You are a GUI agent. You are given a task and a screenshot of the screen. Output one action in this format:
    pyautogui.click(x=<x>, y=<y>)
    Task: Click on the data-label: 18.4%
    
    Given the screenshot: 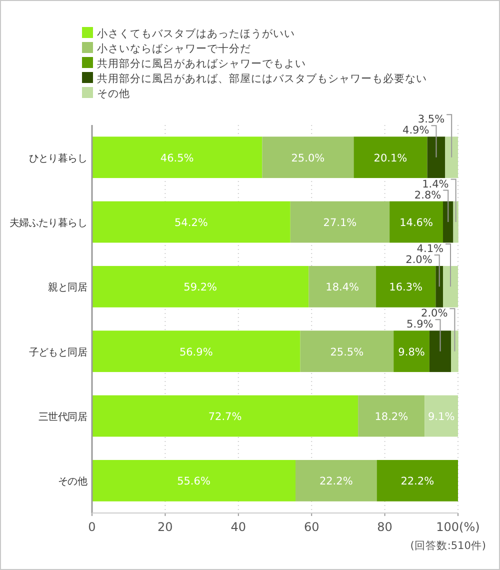 What is the action you would take?
    pyautogui.click(x=343, y=288)
    